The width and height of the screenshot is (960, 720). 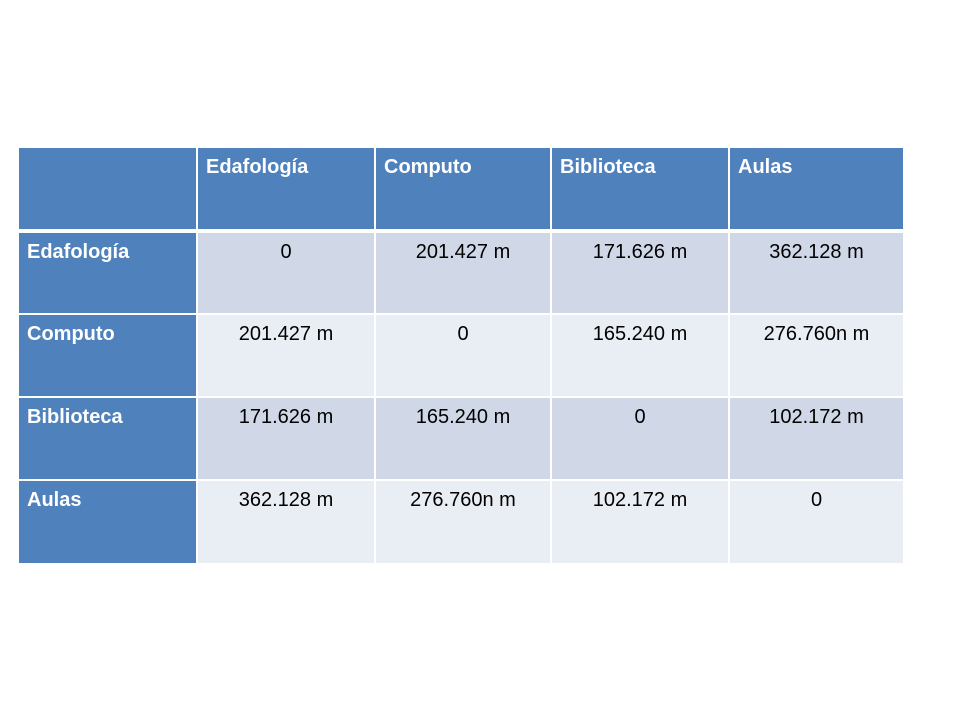 I want to click on row-header-edafologia: Edafología, so click(x=108, y=273).